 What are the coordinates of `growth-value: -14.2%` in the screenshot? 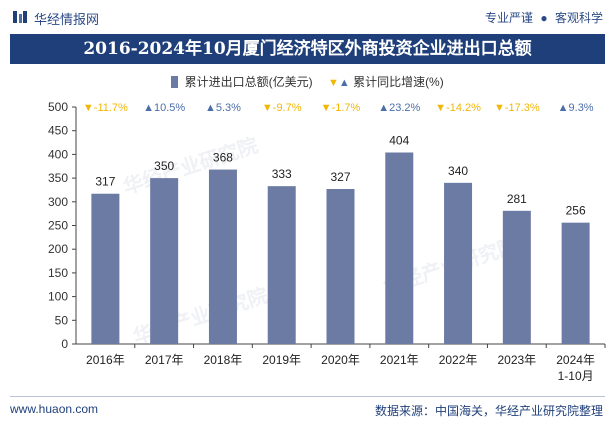 It's located at (463, 108).